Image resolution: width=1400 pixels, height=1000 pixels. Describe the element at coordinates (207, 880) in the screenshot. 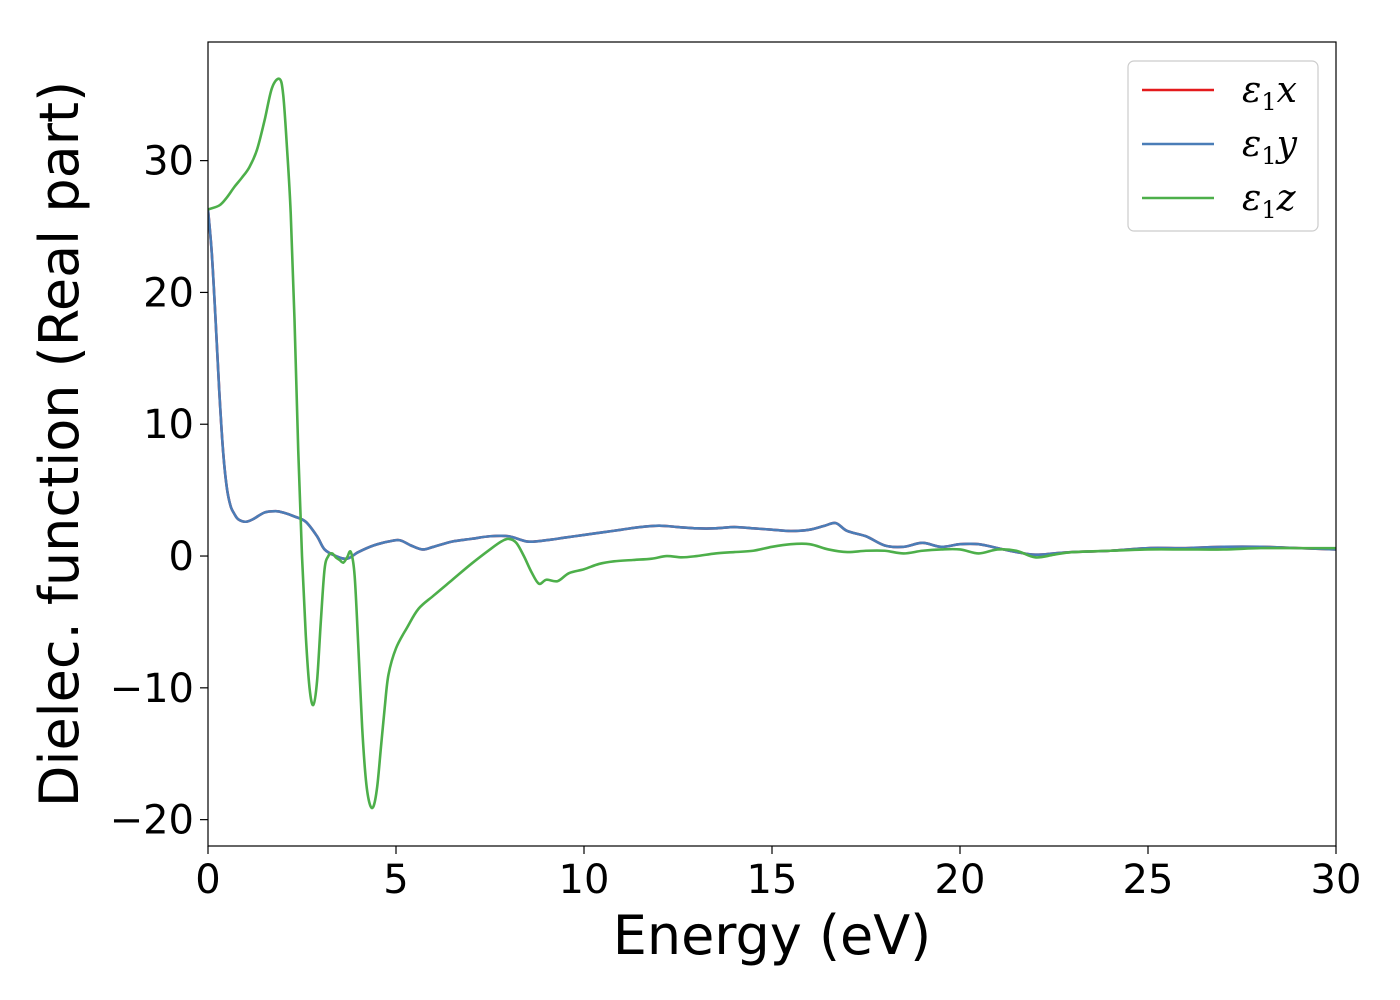

I see `x-tick-label: 0` at that location.